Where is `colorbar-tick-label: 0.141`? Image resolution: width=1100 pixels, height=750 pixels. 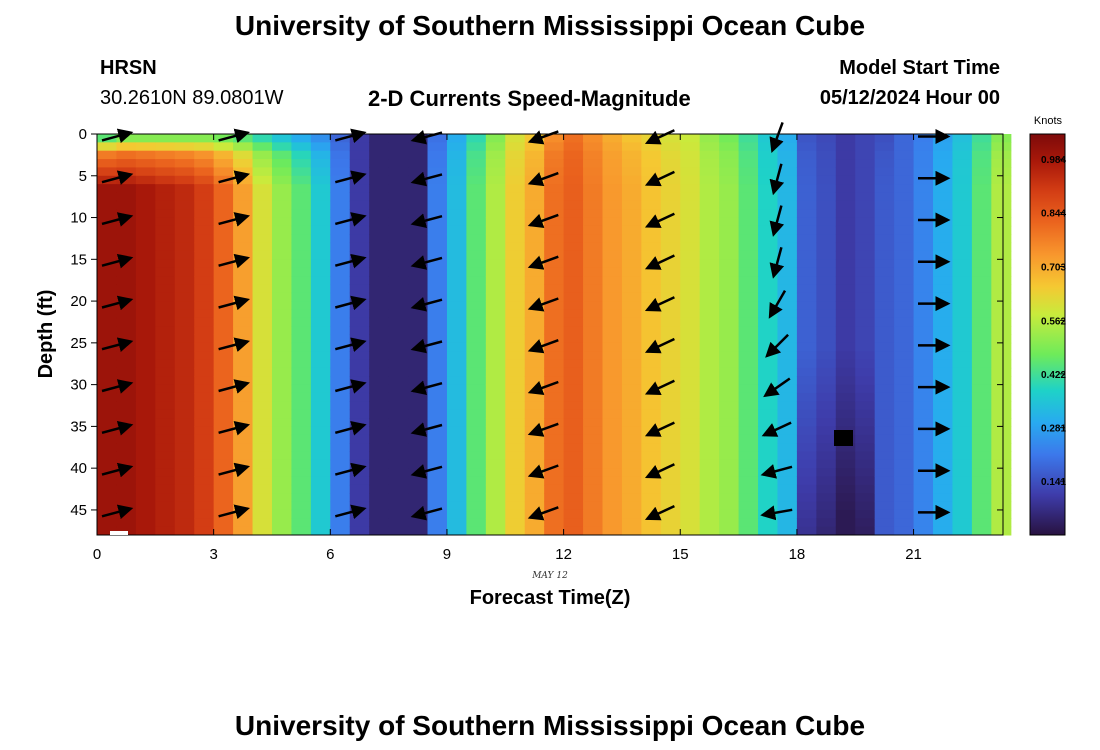
colorbar-tick-label: 0.141 is located at coordinates (1053, 482).